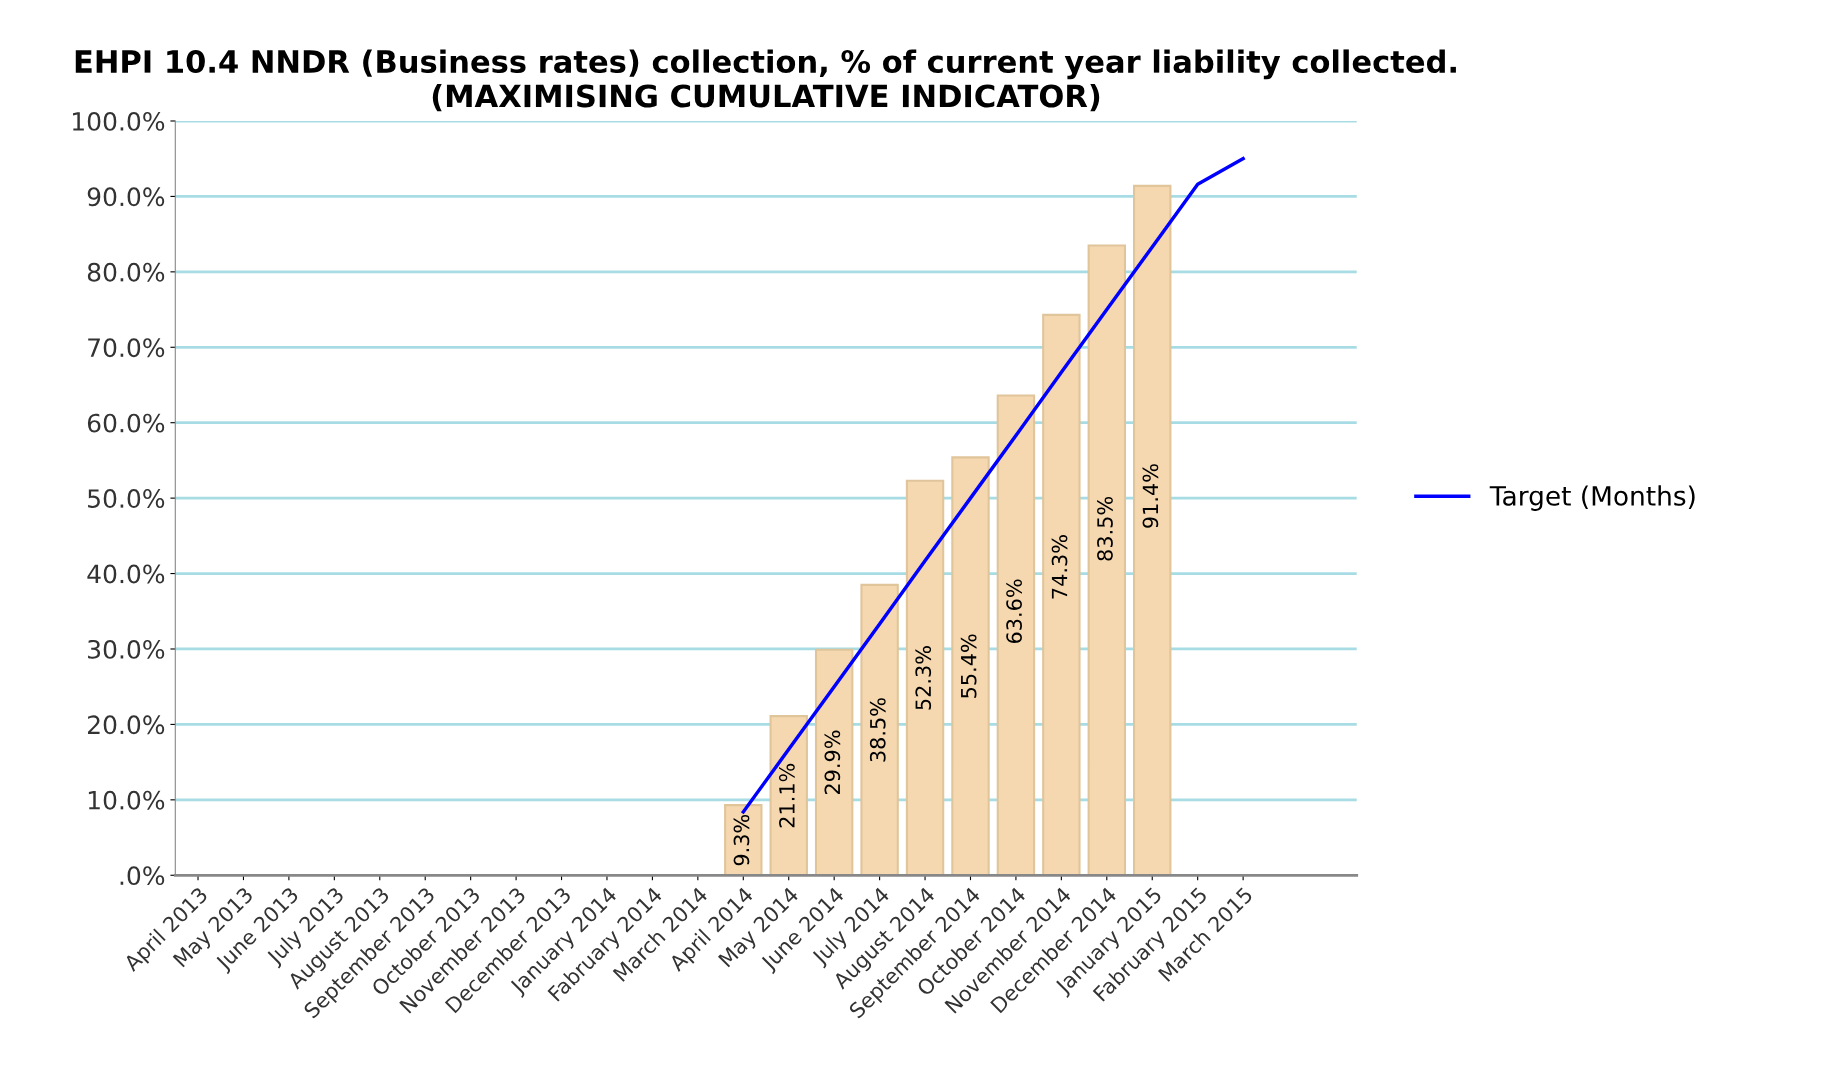  What do you see at coordinates (126, 423) in the screenshot?
I see `y-tick-label: 60.0%` at bounding box center [126, 423].